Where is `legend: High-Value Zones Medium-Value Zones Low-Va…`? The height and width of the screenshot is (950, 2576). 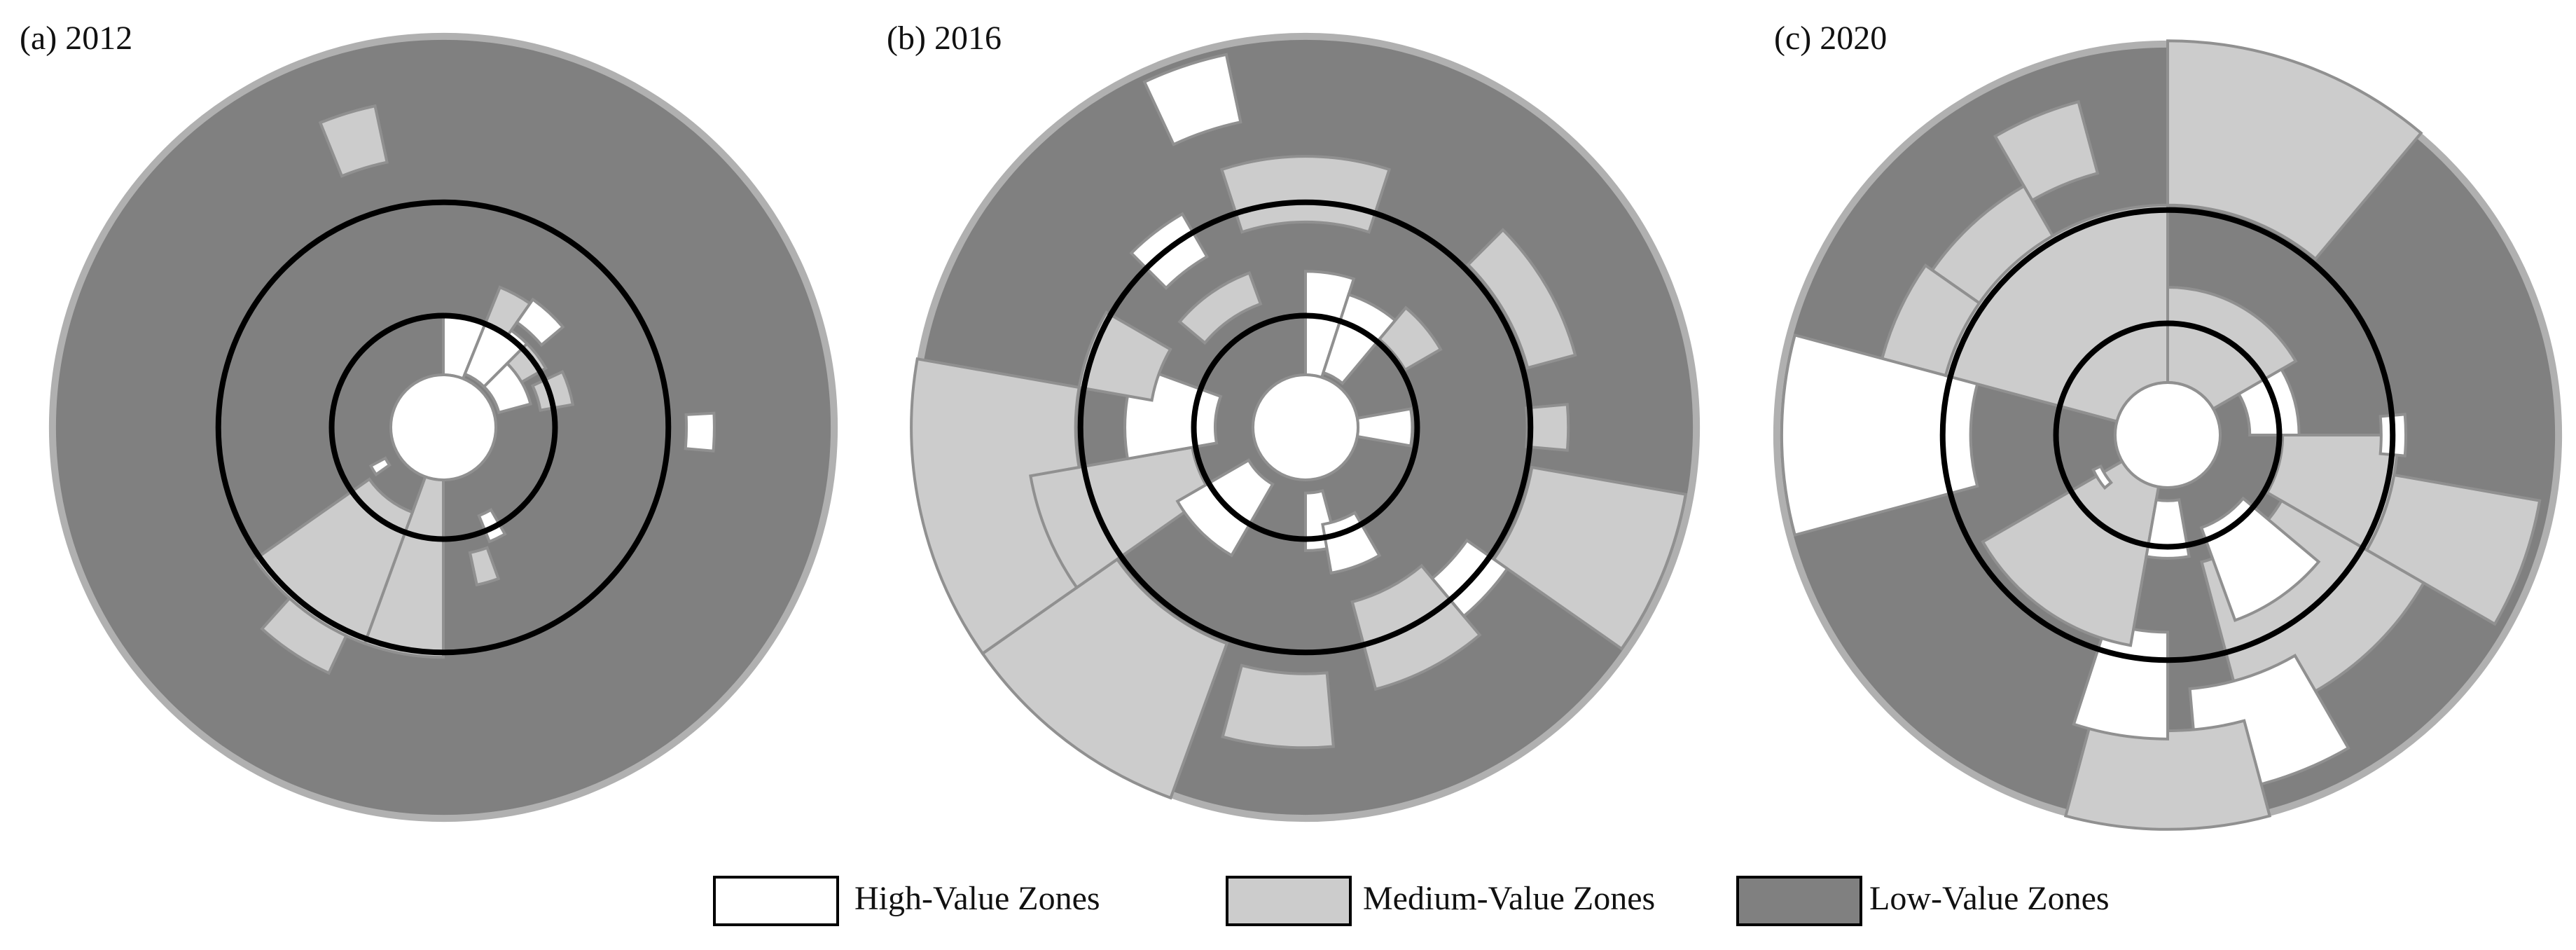
legend: High-Value Zones Medium-Value Zones Low-Va… is located at coordinates (1412, 901).